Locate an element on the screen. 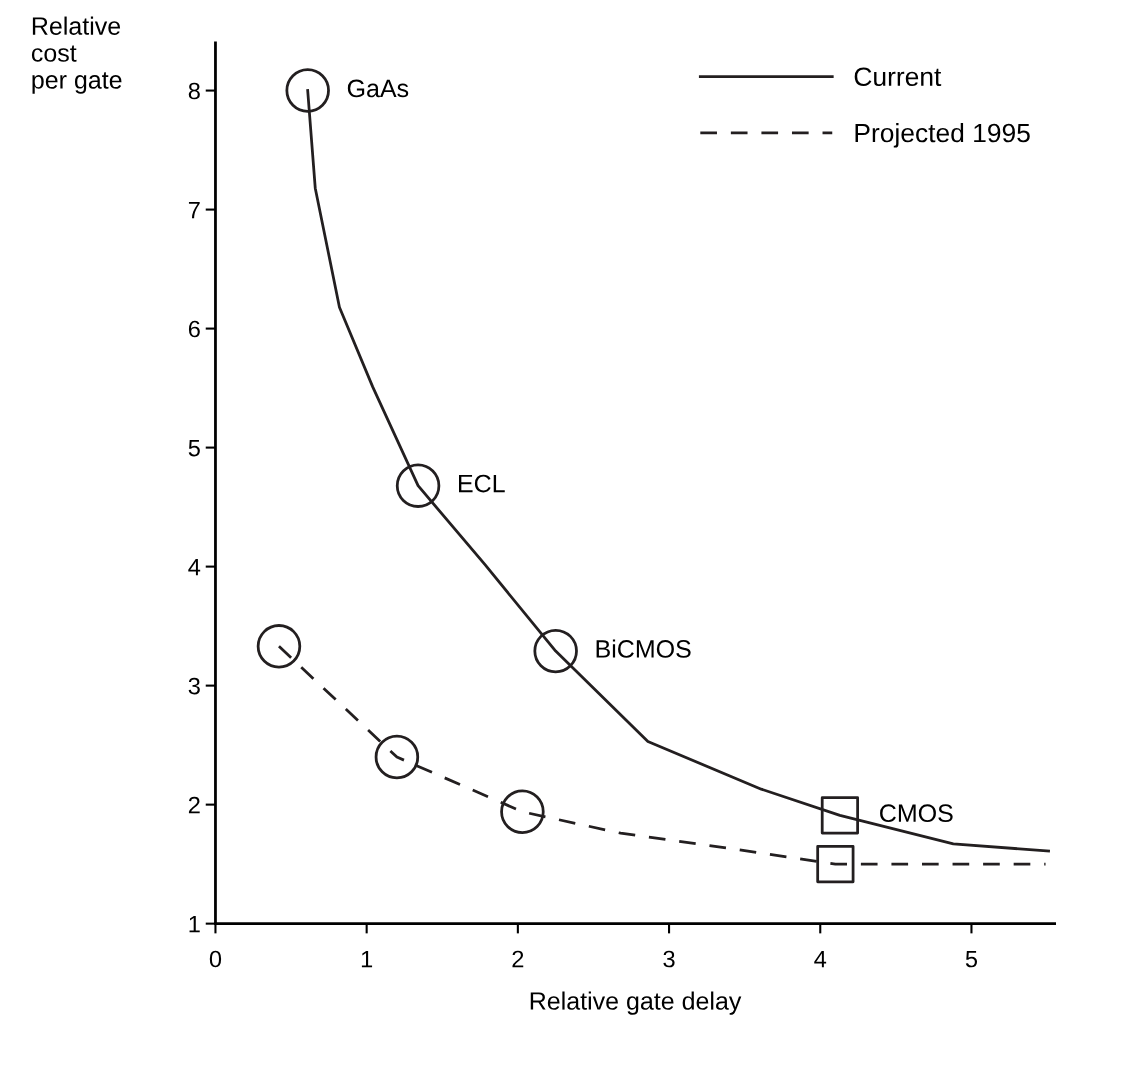  x-tick-label: 2 is located at coordinates (518, 959).